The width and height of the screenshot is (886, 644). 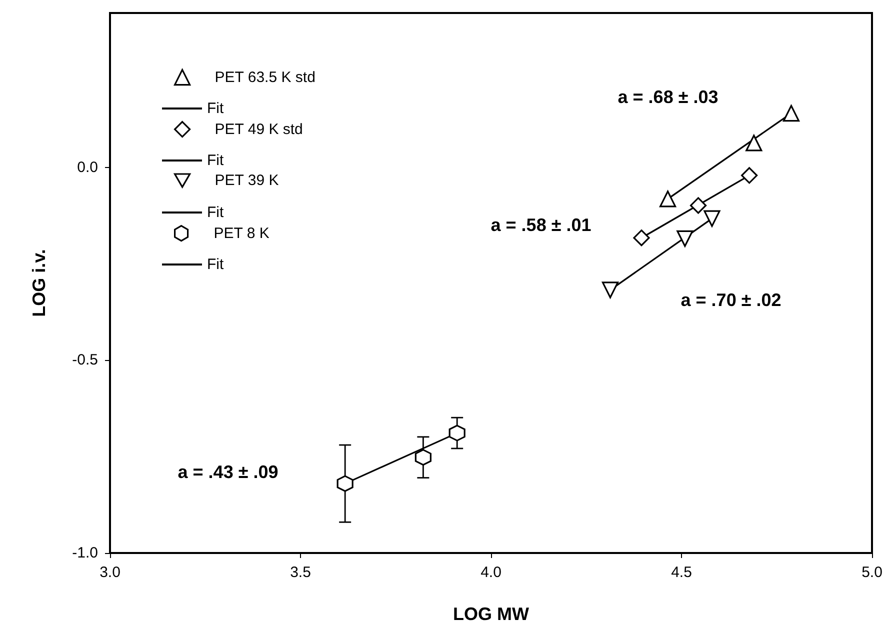 What do you see at coordinates (39, 283) in the screenshot?
I see `y-axis-title: LOG i.v.` at bounding box center [39, 283].